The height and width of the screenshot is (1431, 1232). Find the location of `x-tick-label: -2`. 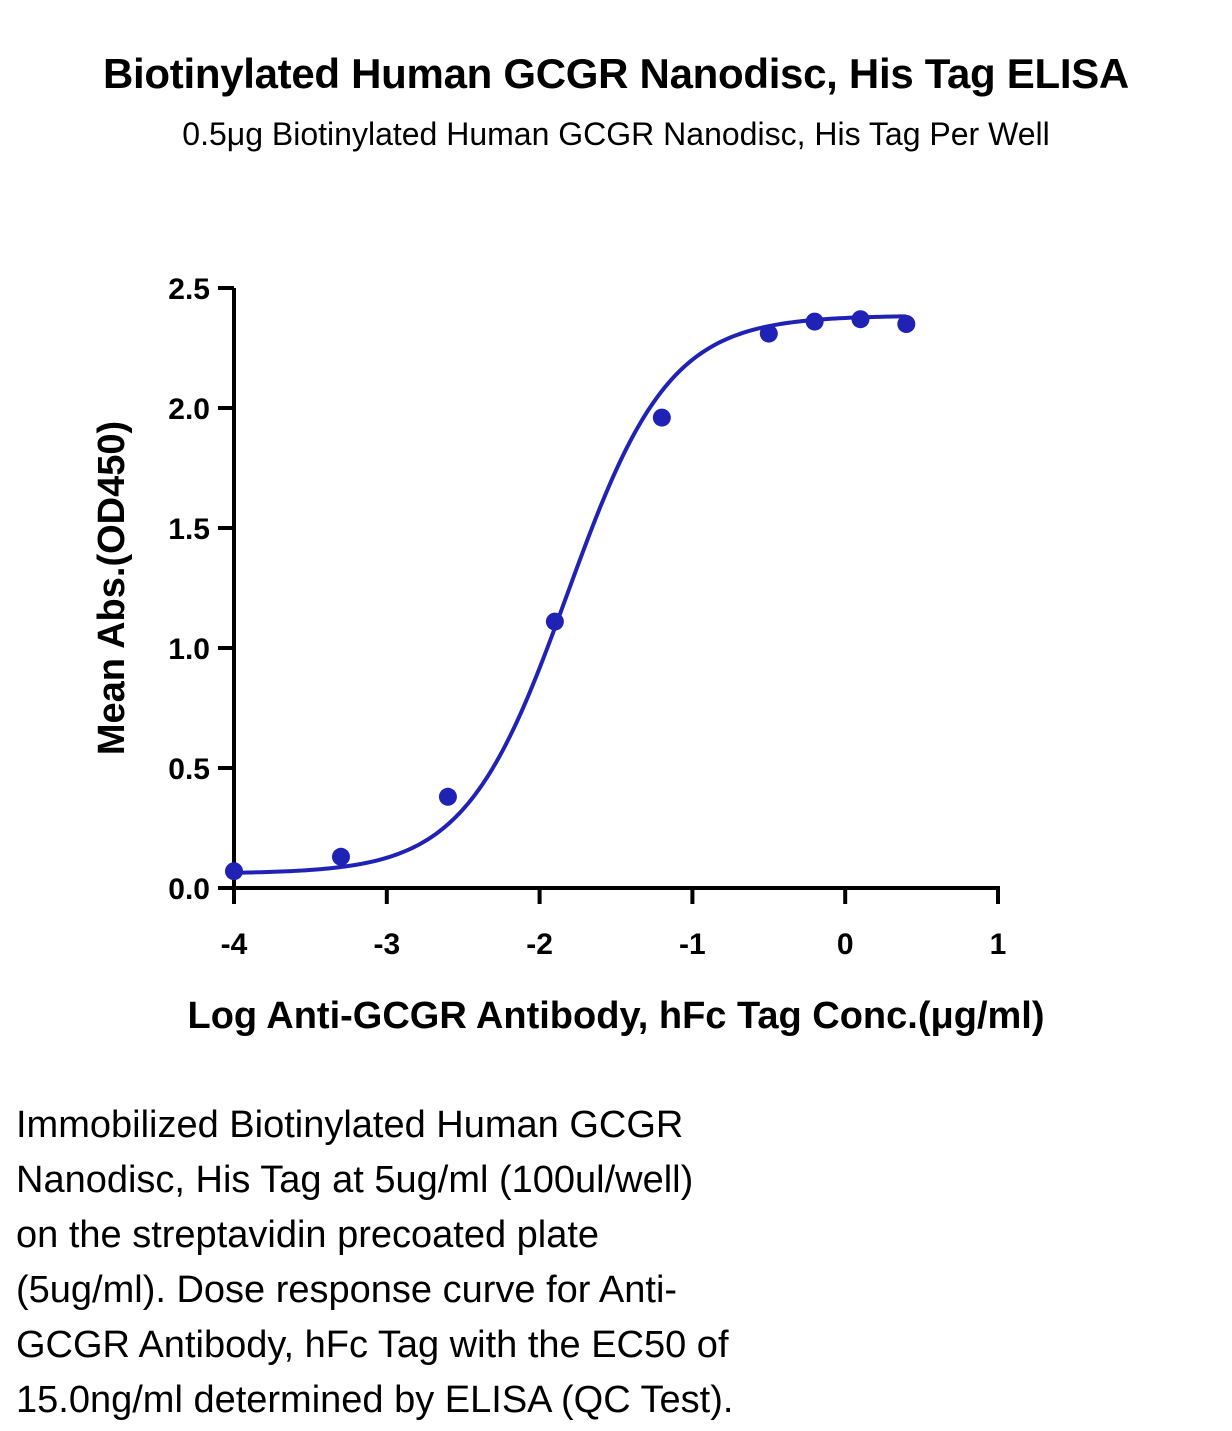

x-tick-label: -2 is located at coordinates (539, 944).